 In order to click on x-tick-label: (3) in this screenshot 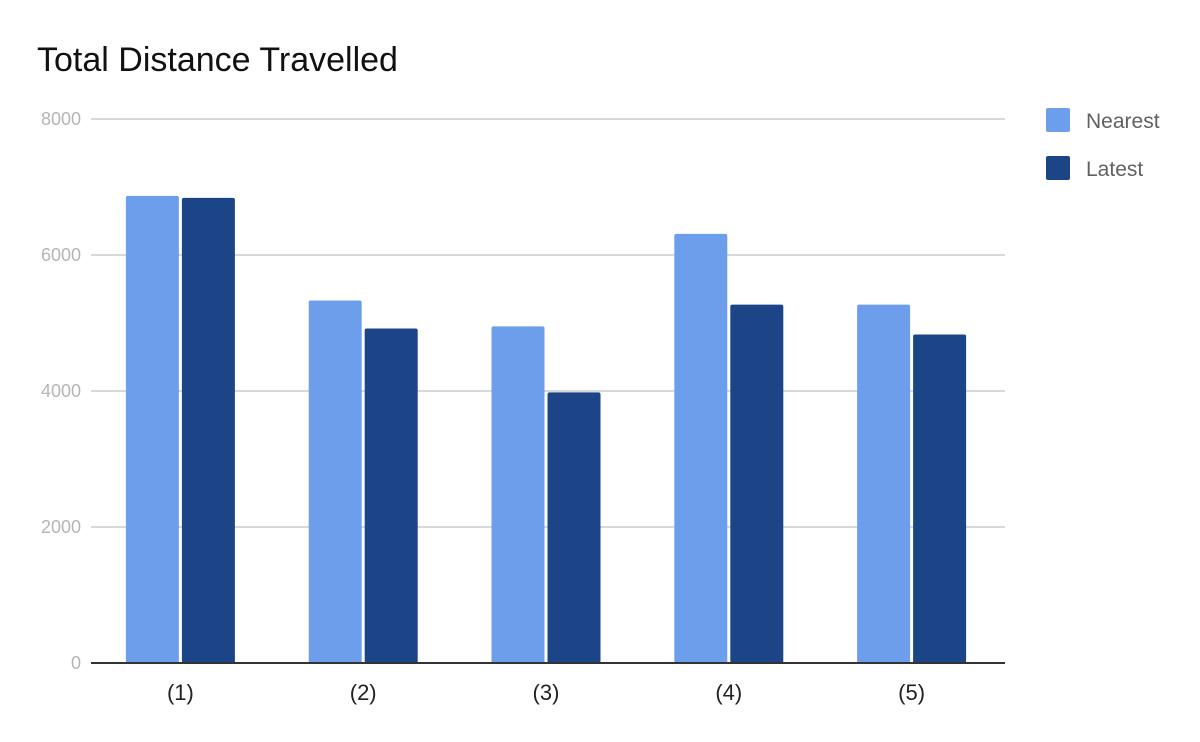, I will do `click(546, 692)`.